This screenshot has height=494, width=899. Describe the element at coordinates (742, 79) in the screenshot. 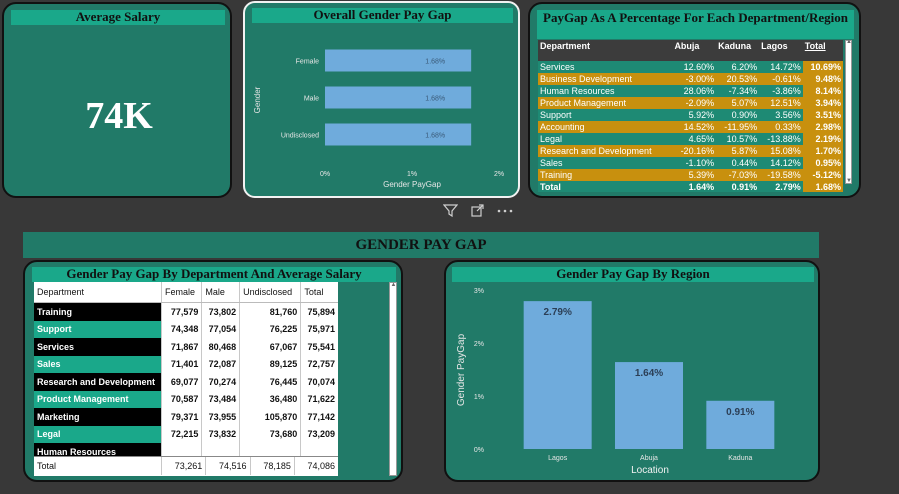

I see `kaduna-cell: 20.53%` at that location.